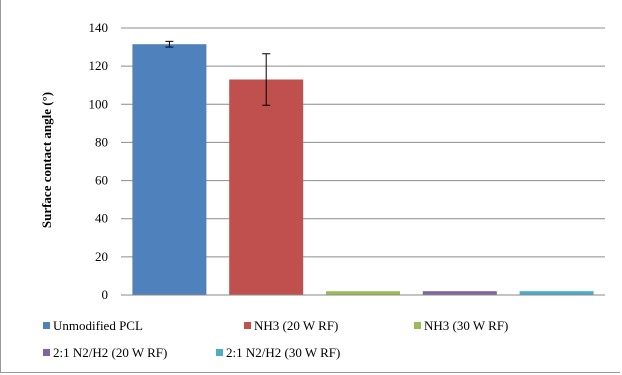 The width and height of the screenshot is (622, 375). What do you see at coordinates (101, 256) in the screenshot?
I see `y-tick-label: 20` at bounding box center [101, 256].